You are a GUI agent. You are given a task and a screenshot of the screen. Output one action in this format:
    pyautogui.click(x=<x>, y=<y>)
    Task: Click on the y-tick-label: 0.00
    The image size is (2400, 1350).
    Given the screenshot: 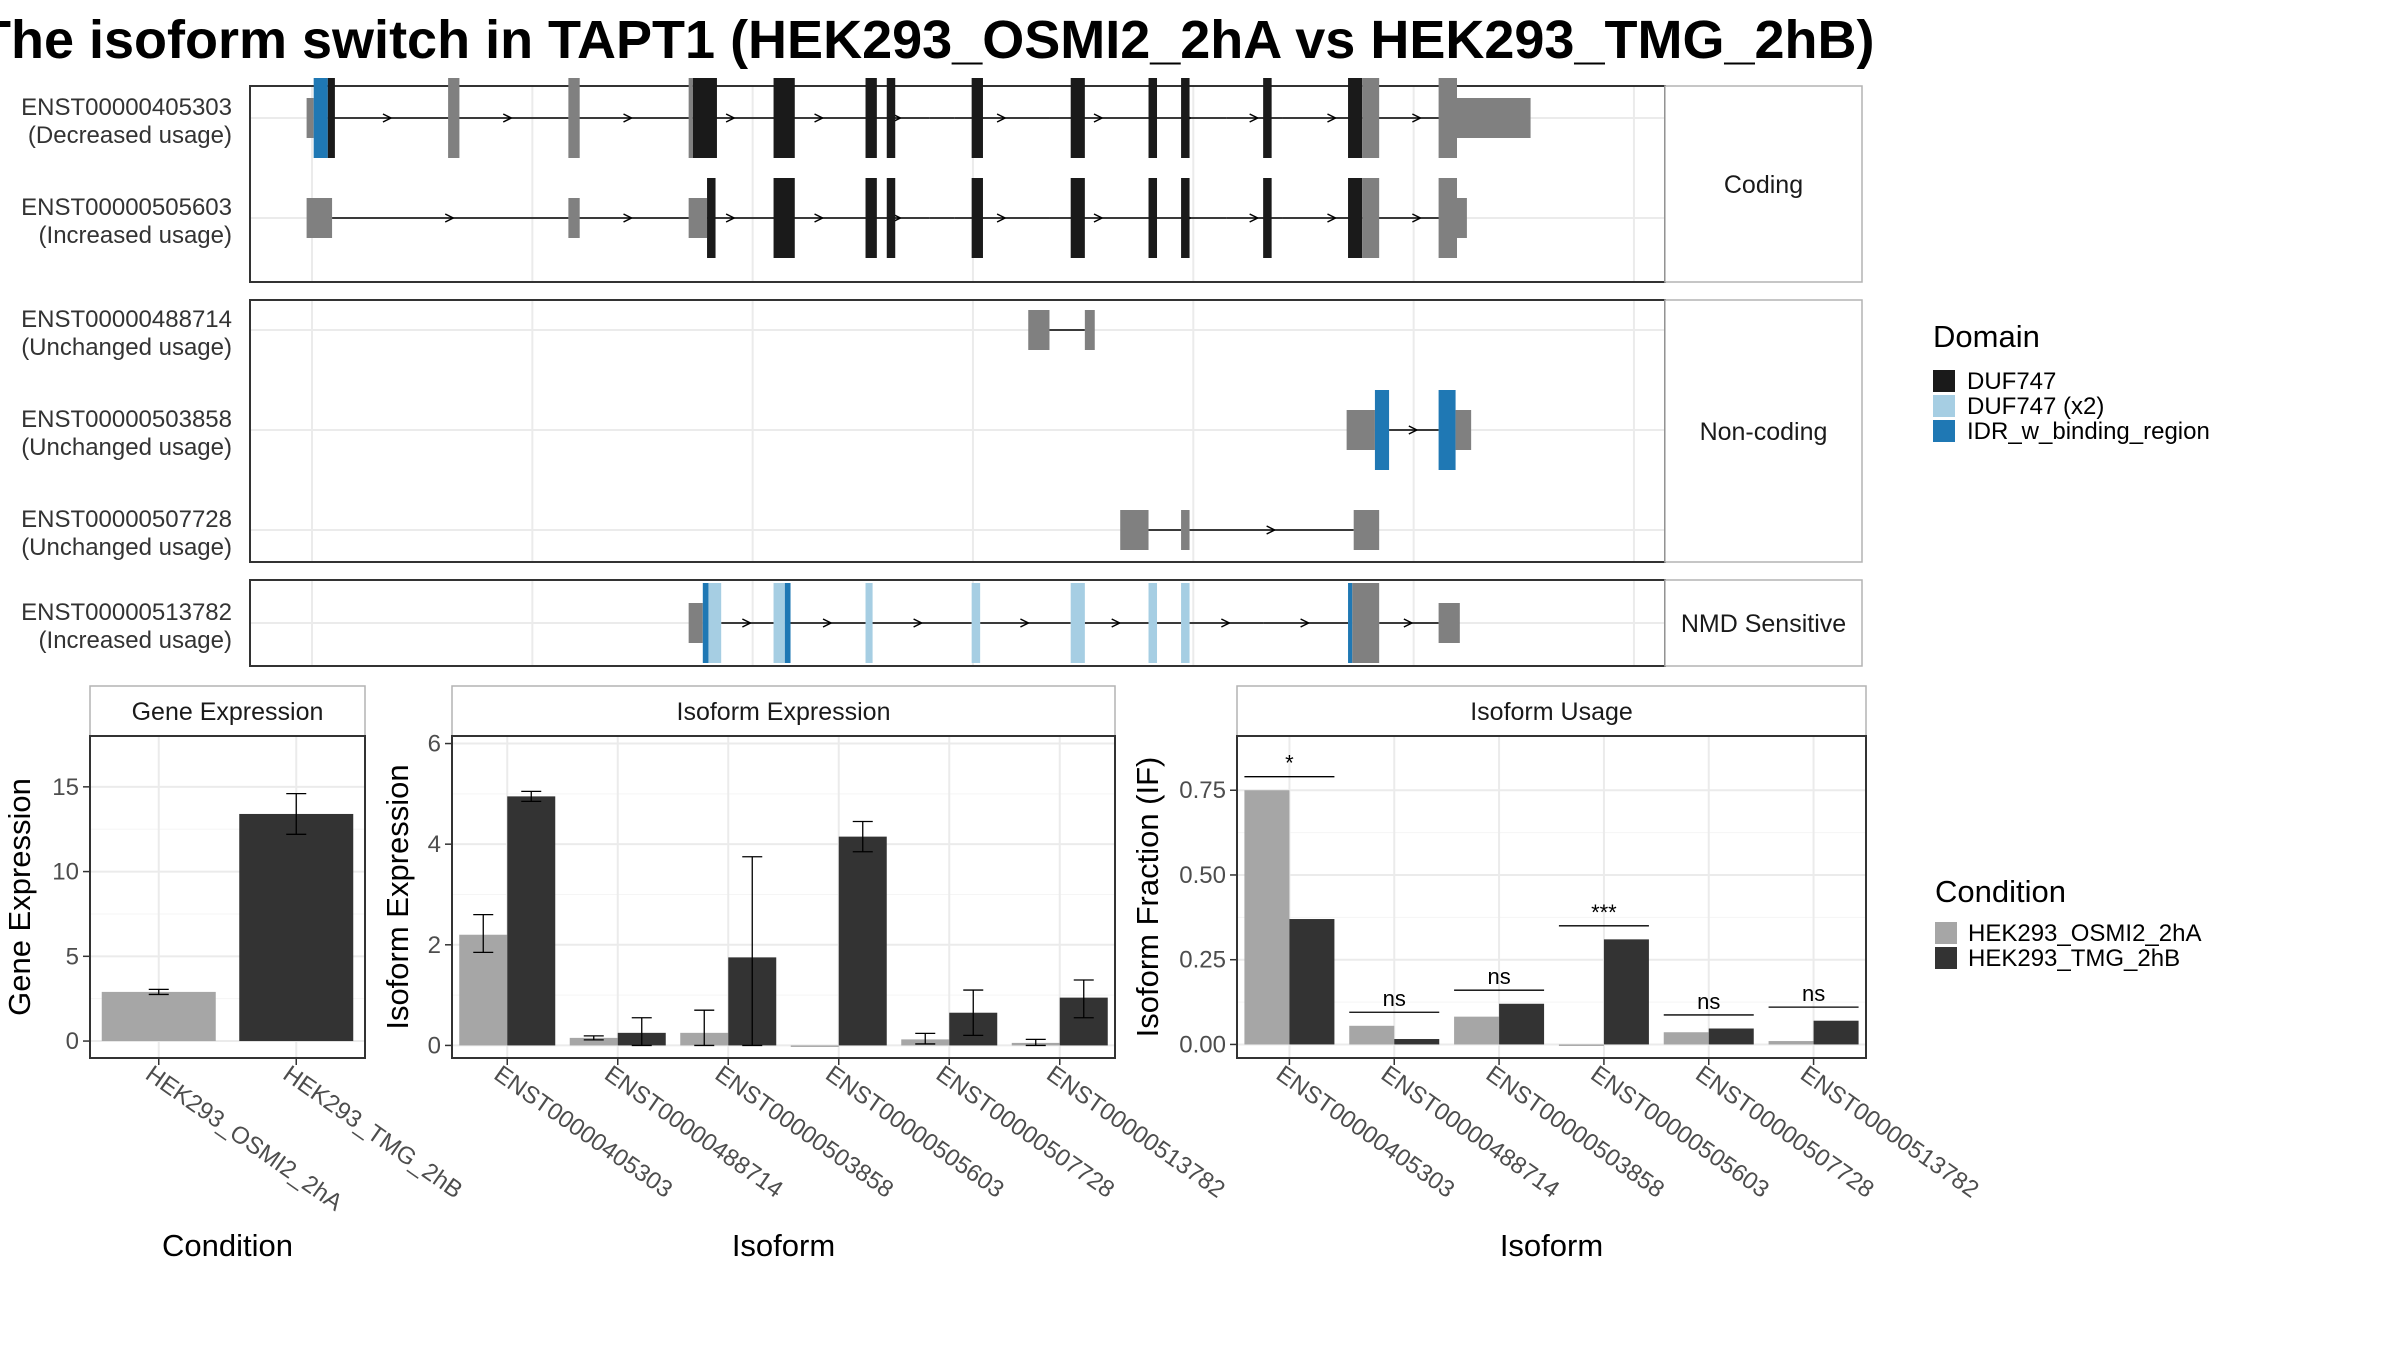 What is the action you would take?
    pyautogui.click(x=1202, y=1044)
    